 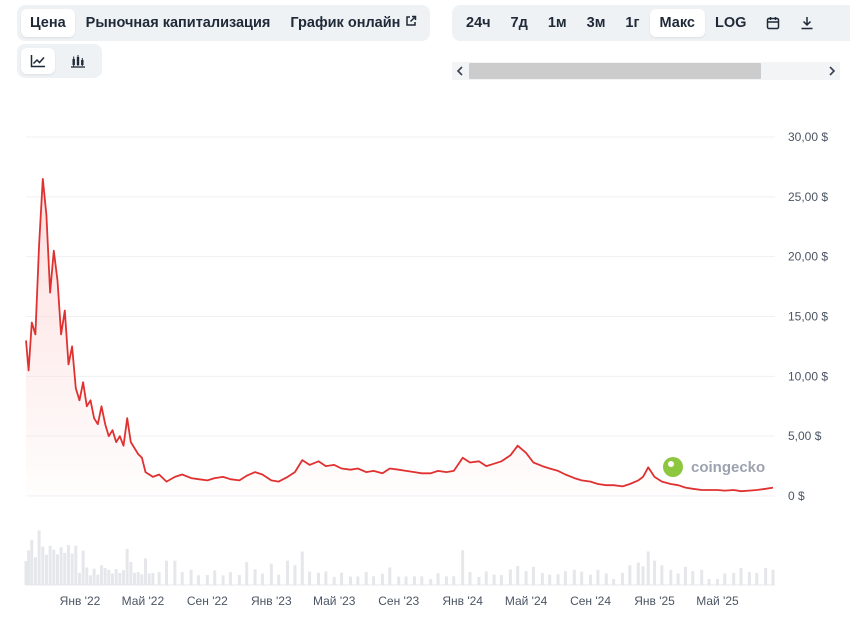 What do you see at coordinates (143, 601) in the screenshot?
I see `x-tick-label: Май '22` at bounding box center [143, 601].